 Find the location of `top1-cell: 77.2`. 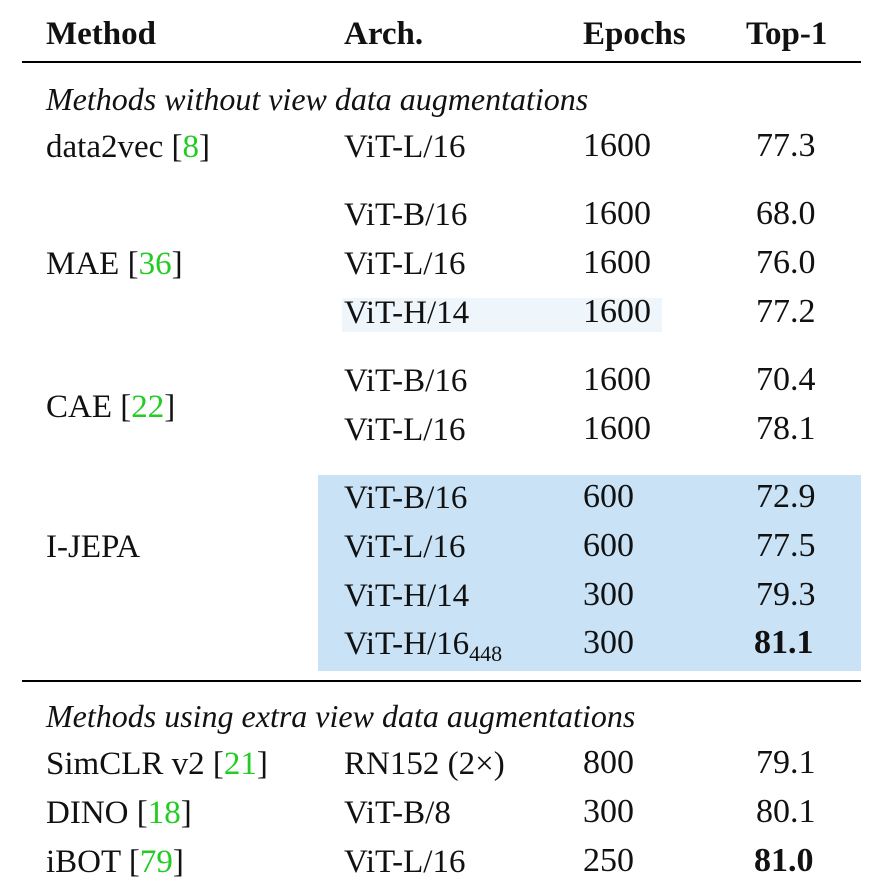

top1-cell: 77.2 is located at coordinates (786, 311).